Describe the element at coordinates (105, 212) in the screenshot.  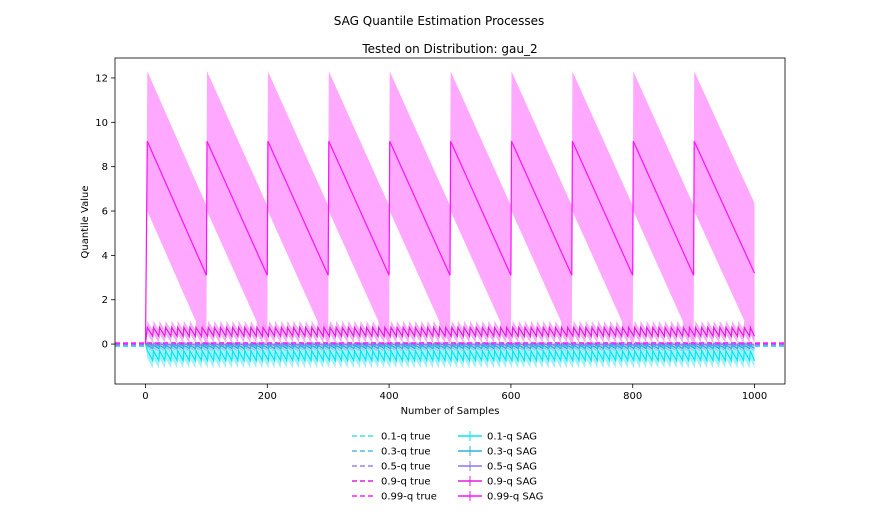
I see `y-tick-label: 6` at that location.